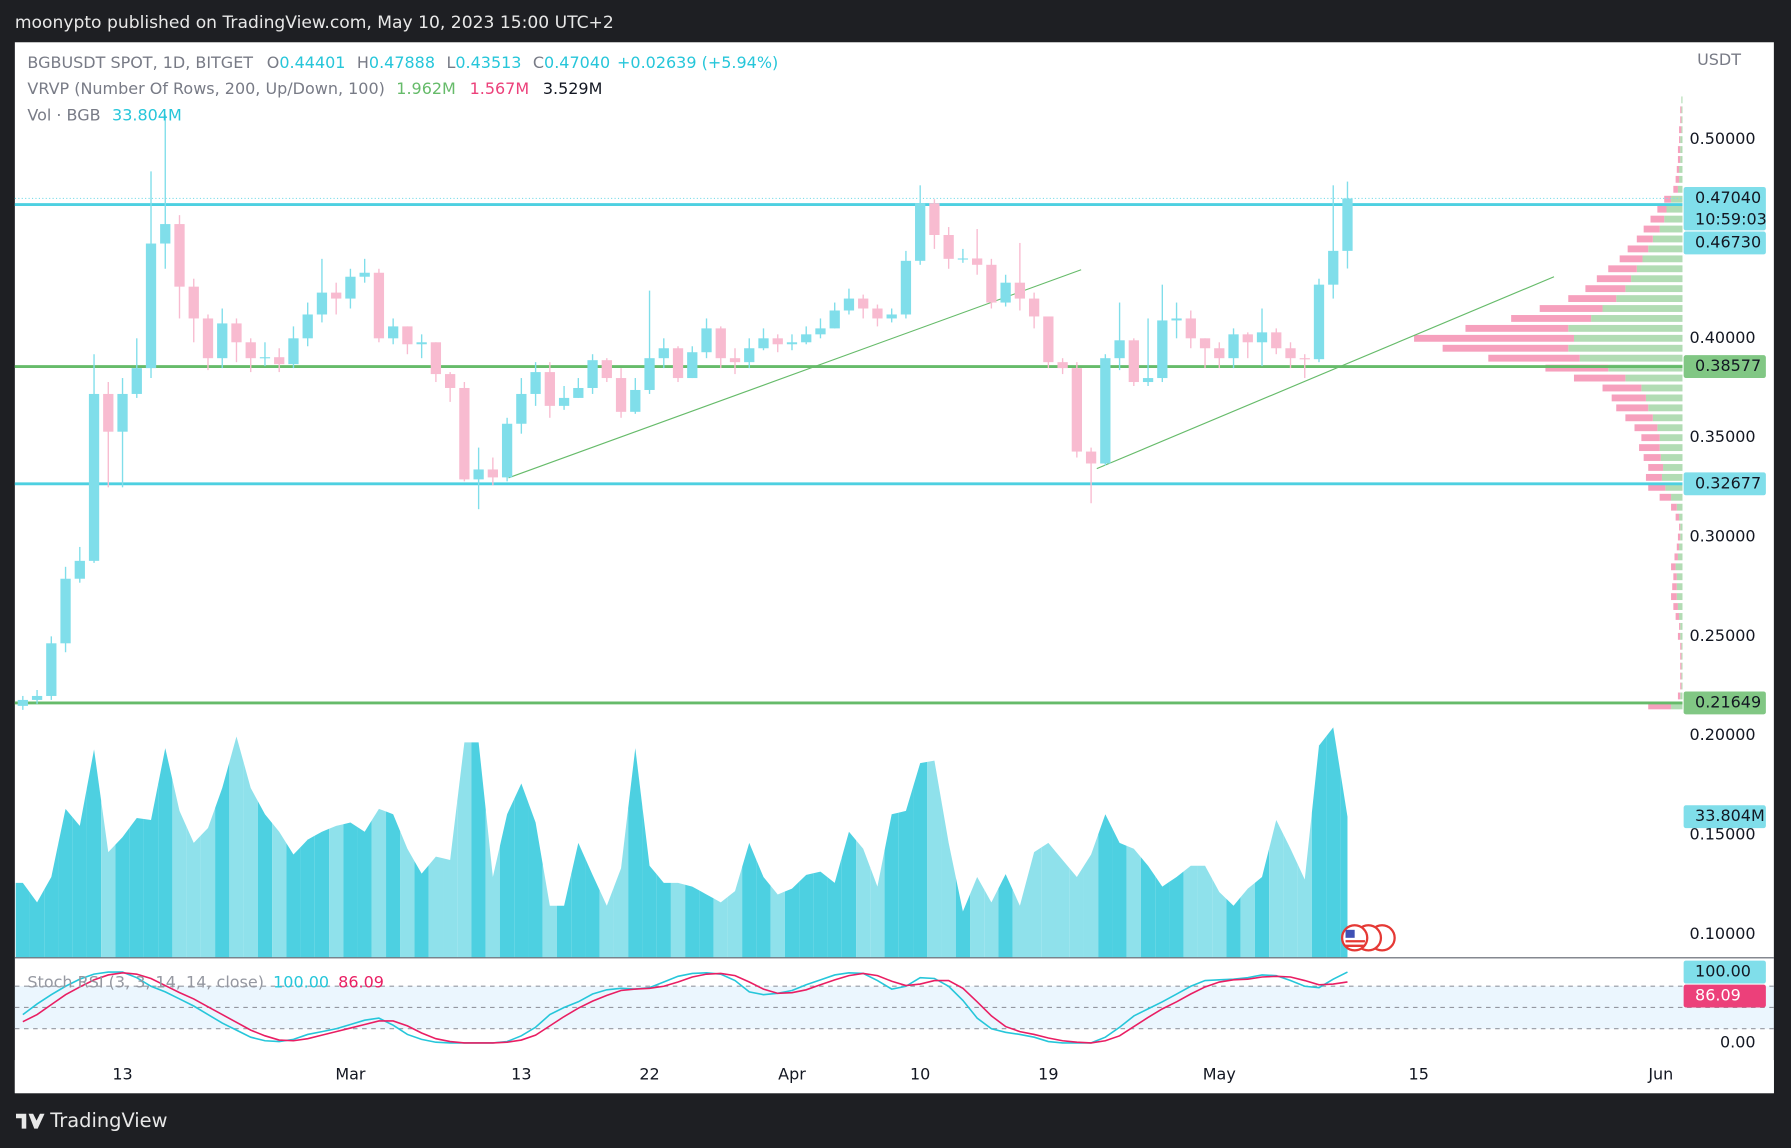 The width and height of the screenshot is (1791, 1148). Describe the element at coordinates (573, 88) in the screenshot. I see `vrvp-total: 3.529M` at that location.